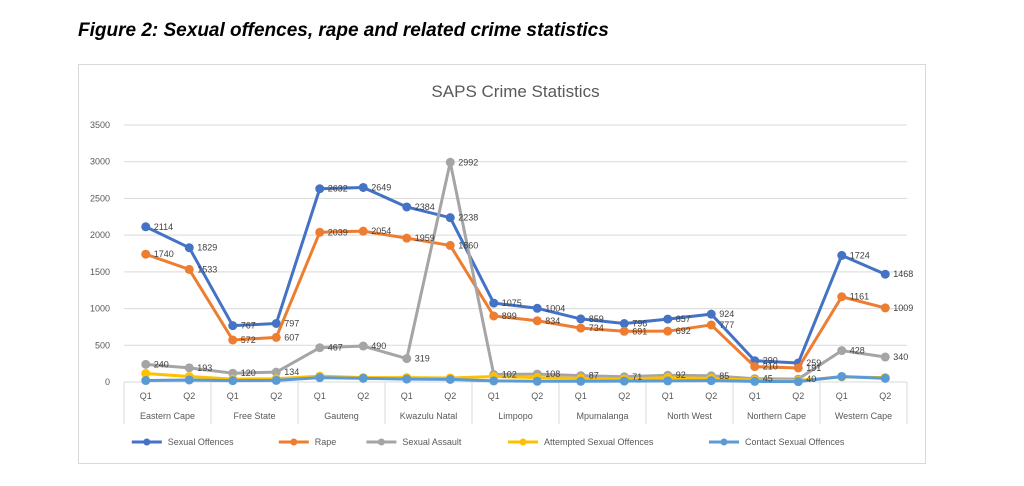 Image resolution: width=1024 pixels, height=486 pixels. What do you see at coordinates (813, 368) in the screenshot?
I see `data-label: 191` at bounding box center [813, 368].